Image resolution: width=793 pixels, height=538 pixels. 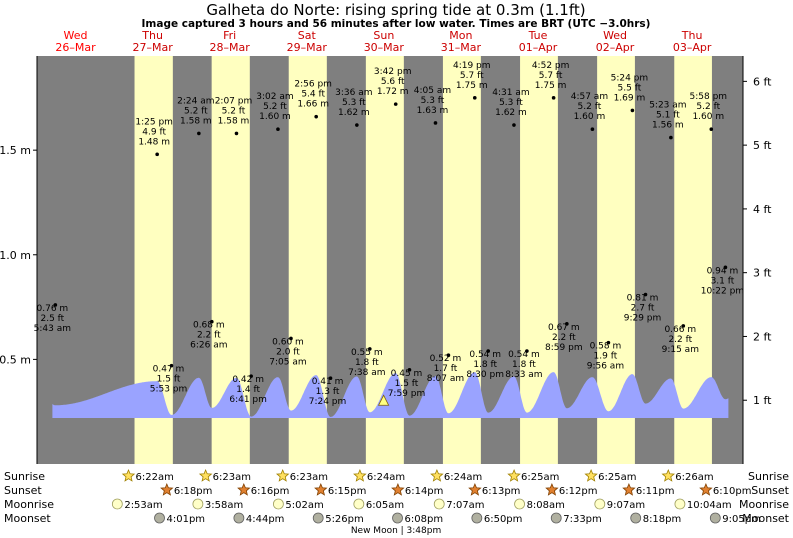 I want to click on moonset-time: 7:33pm, so click(x=582, y=519).